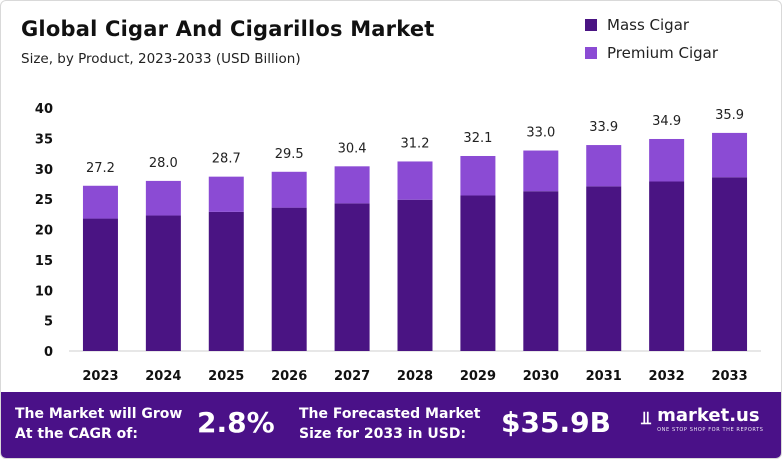 The height and width of the screenshot is (459, 782). I want to click on bar-premium-cigar-2031, so click(604, 166).